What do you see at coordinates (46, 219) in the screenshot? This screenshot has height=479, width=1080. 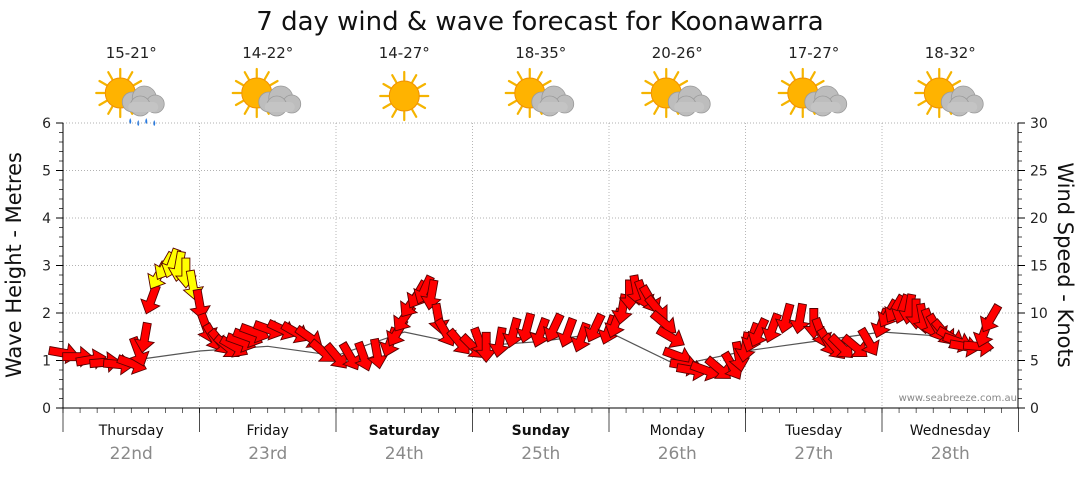 I see `left-tick-label: 4` at bounding box center [46, 219].